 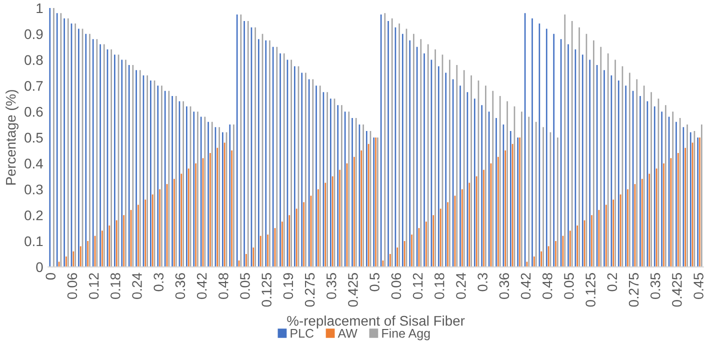 What do you see at coordinates (33, 215) in the screenshot?
I see `y-tick-label: 0.2` at bounding box center [33, 215].